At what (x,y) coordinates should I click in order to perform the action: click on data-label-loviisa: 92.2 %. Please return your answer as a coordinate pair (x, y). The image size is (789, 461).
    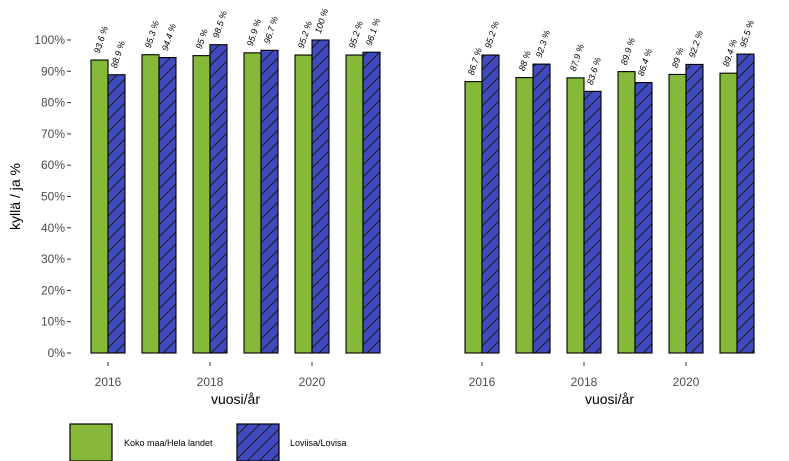
    Looking at the image, I should click on (696, 44).